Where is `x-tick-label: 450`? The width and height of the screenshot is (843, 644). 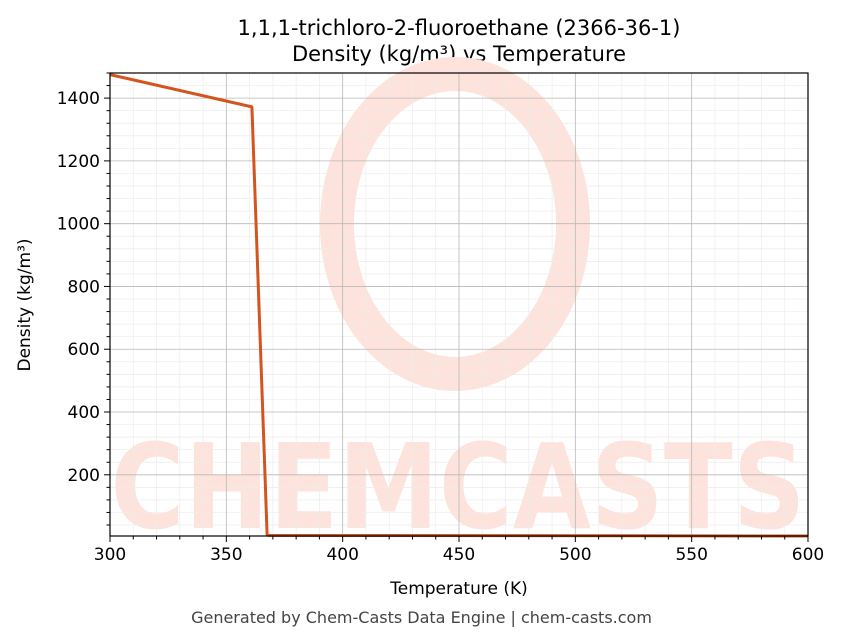 x-tick-label: 450 is located at coordinates (459, 555).